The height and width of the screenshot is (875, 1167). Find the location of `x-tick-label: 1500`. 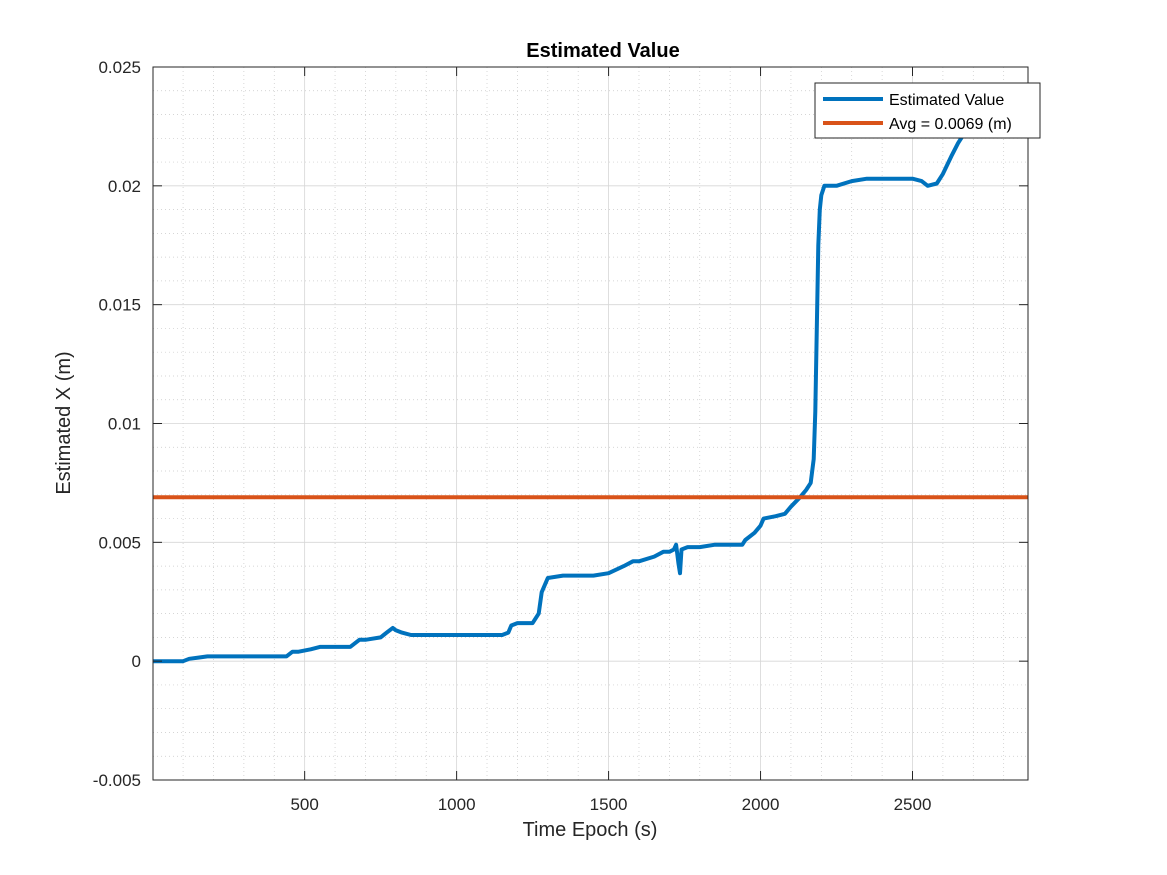

x-tick-label: 1500 is located at coordinates (609, 804).